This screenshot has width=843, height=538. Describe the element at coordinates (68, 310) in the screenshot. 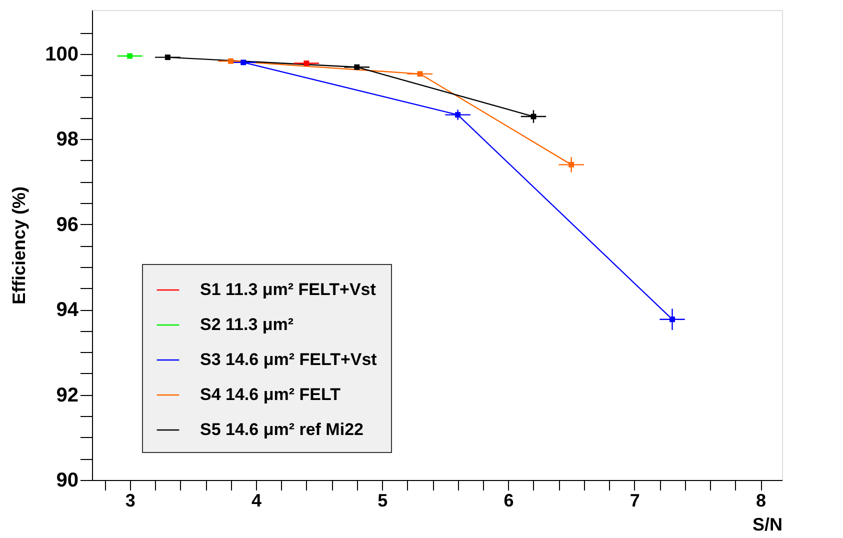

I see `y-tick-label: 94` at that location.